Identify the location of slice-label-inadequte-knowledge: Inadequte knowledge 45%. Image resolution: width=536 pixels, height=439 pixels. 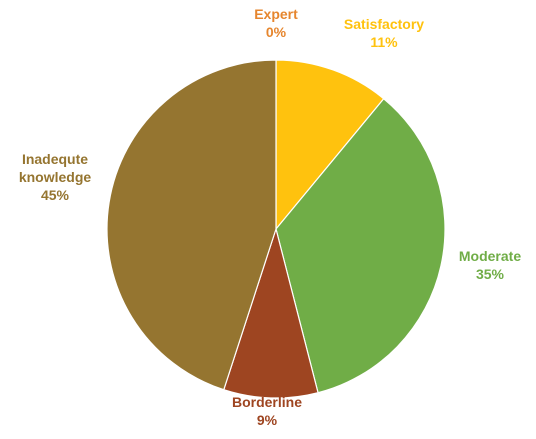
(55, 177).